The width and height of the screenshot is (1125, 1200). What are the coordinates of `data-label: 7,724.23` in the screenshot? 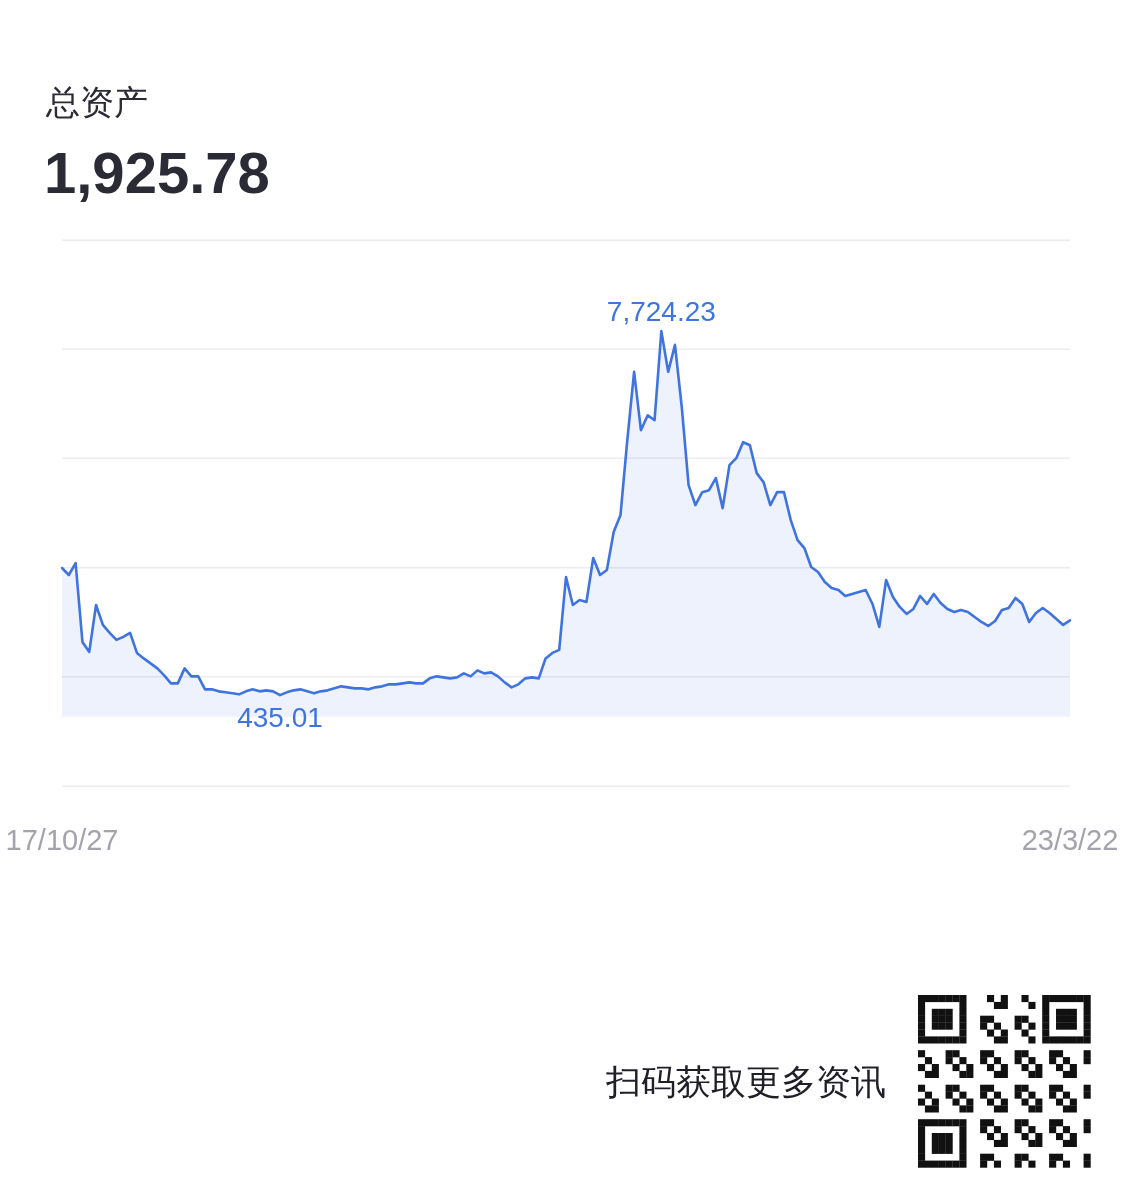 It's located at (661, 311).